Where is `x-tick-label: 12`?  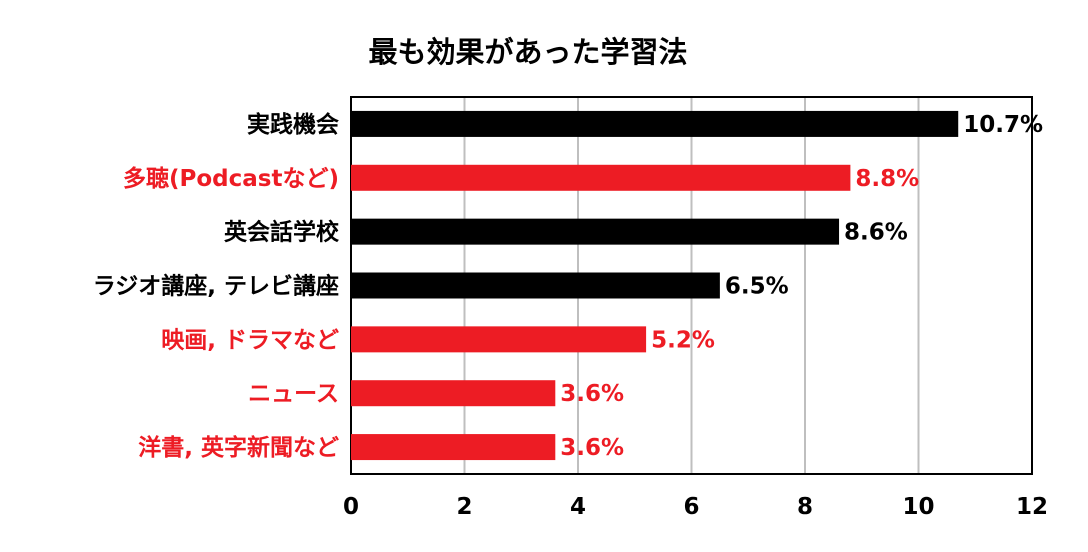 x-tick-label: 12 is located at coordinates (1032, 507).